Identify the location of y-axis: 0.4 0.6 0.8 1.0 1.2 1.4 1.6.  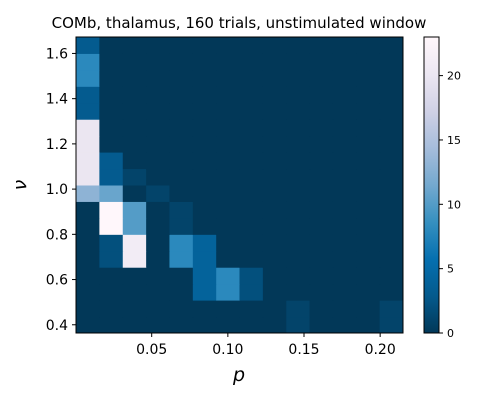
(61, 190).